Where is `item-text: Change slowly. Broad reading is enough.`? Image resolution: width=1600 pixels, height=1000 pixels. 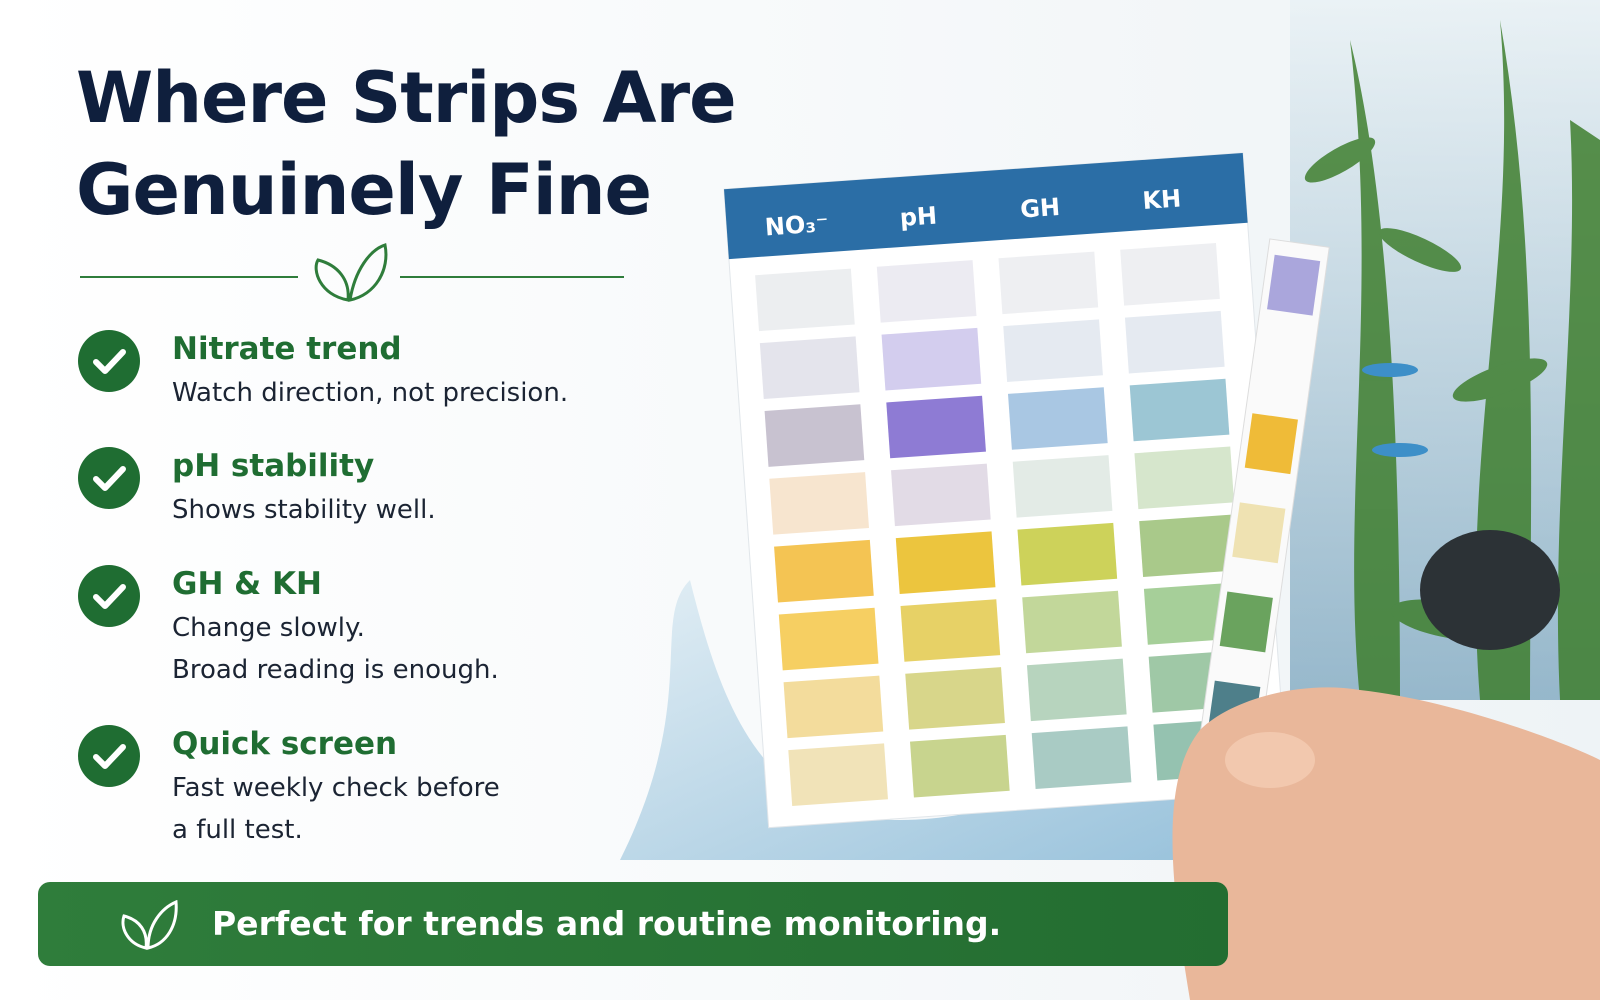
item-text: Change slowly. Broad reading is enough. is located at coordinates (425, 649).